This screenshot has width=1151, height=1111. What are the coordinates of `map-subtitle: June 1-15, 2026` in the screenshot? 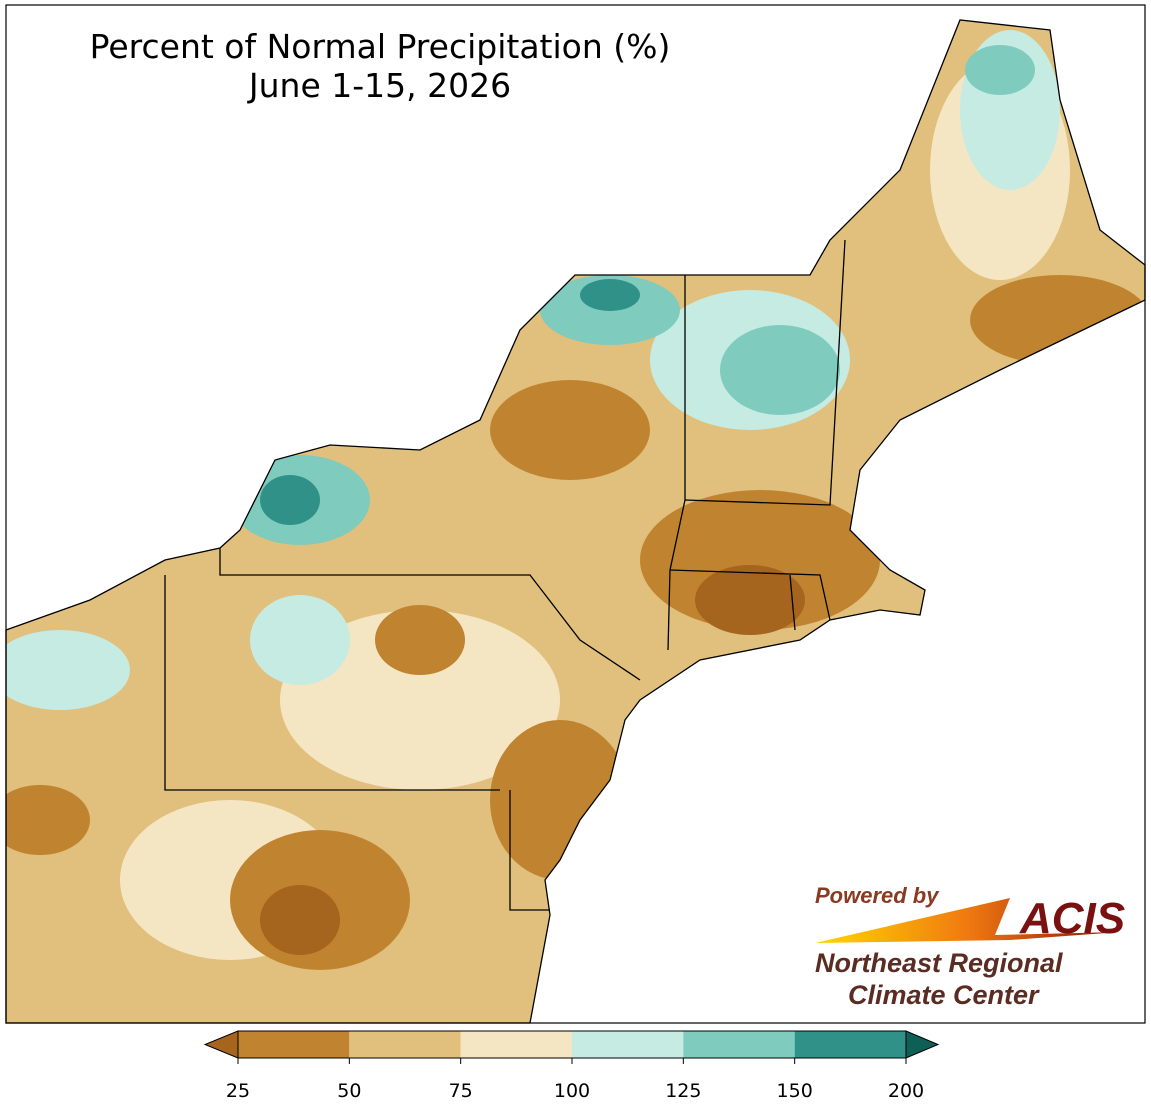 It's located at (379, 85).